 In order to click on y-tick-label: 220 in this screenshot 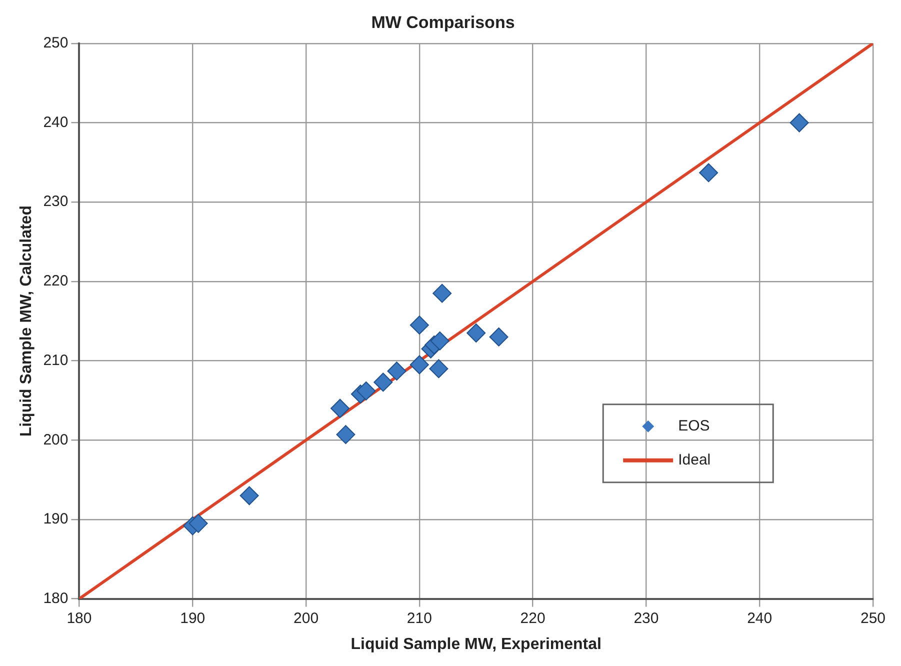, I will do `click(55, 281)`.